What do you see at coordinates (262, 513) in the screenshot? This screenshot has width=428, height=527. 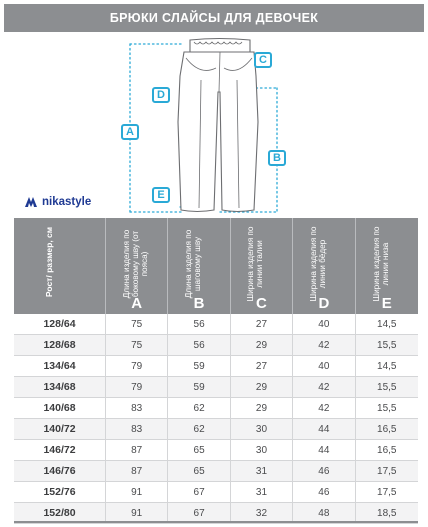 I see `value-cell: 32` at bounding box center [262, 513].